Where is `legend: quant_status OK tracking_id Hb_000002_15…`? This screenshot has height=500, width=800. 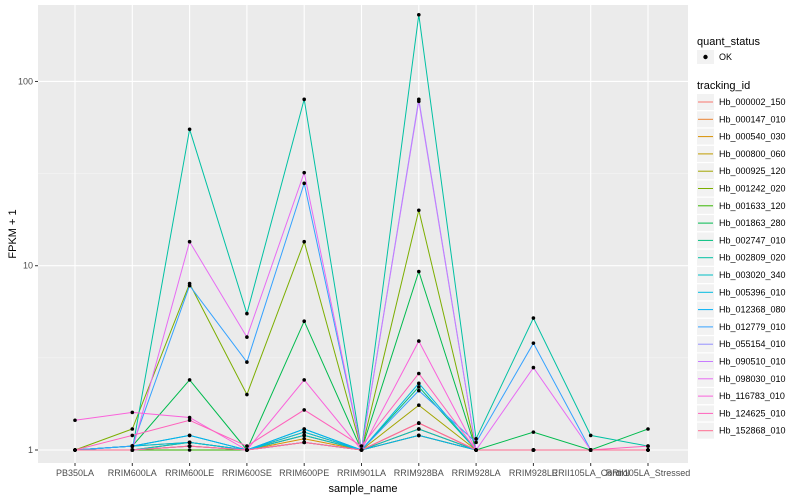 legend: quant_status OK tracking_id Hb_000002_15… is located at coordinates (741, 237).